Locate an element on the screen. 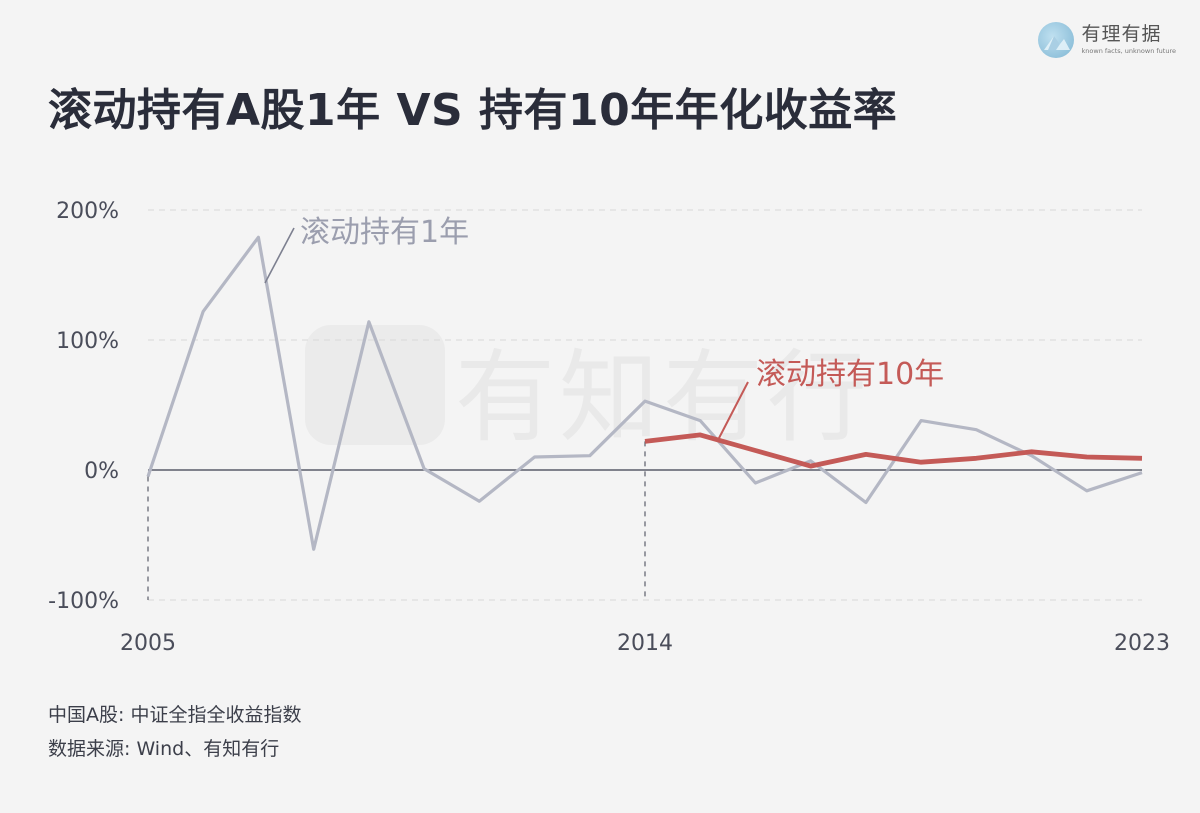 Image resolution: width=1200 pixels, height=813 pixels. footnote-source: 数据来源: Wind、有知有行 is located at coordinates (164, 749).